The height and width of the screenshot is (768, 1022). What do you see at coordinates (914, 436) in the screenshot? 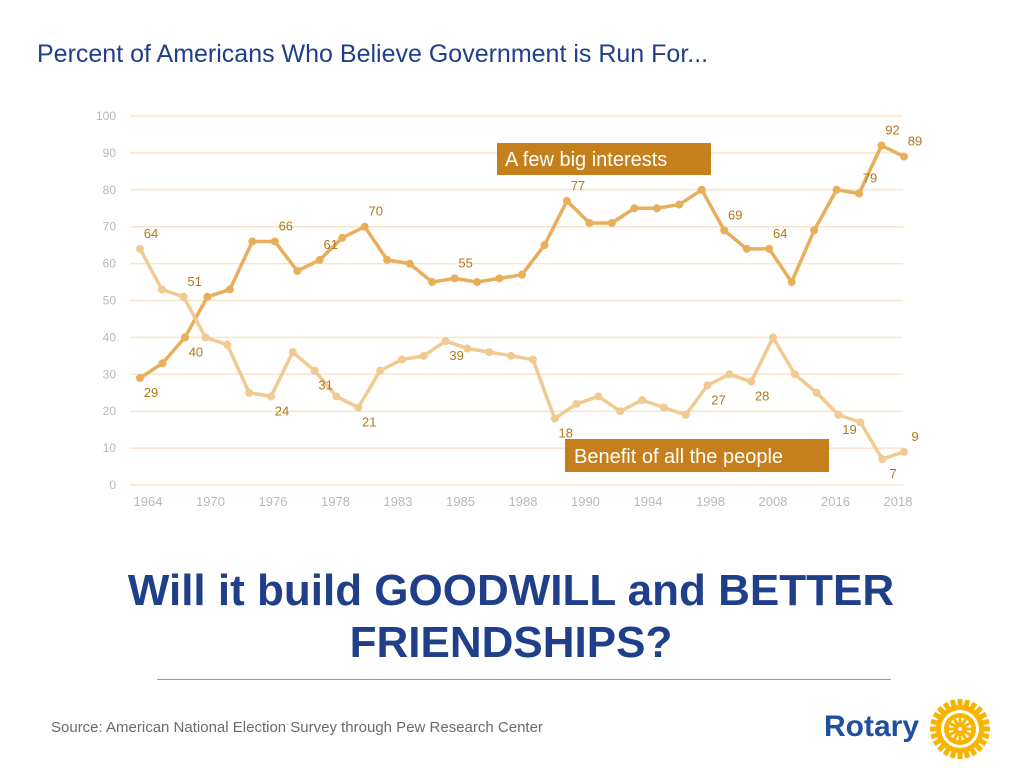
I see `data-label: 9` at bounding box center [914, 436].